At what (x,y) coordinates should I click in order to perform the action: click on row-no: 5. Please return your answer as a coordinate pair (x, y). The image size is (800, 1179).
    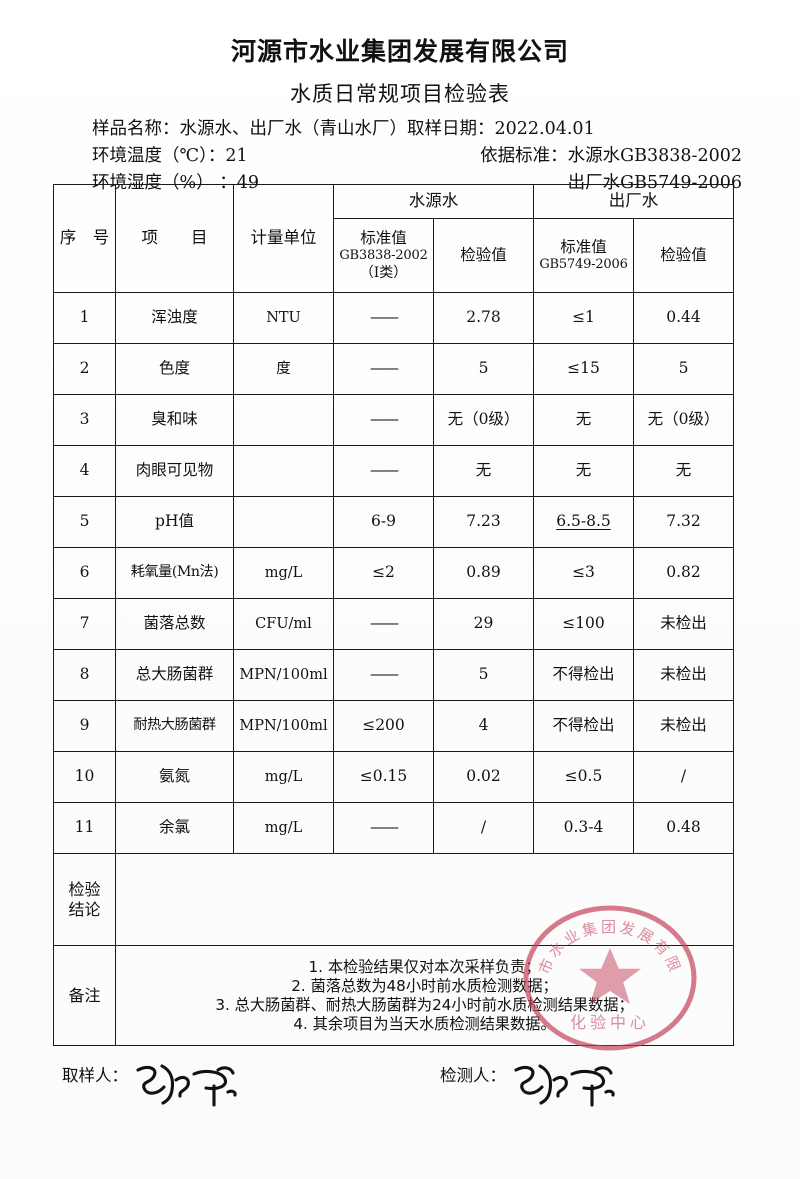
    Looking at the image, I should click on (84, 522).